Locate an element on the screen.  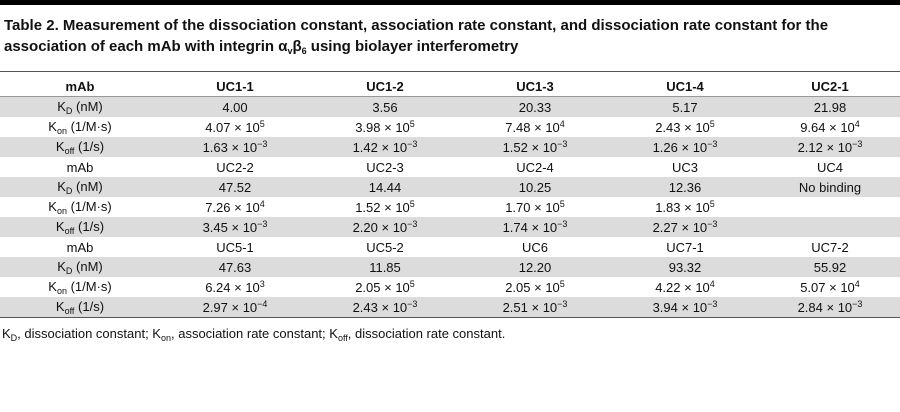
supscript: −4 is located at coordinates (262, 304).